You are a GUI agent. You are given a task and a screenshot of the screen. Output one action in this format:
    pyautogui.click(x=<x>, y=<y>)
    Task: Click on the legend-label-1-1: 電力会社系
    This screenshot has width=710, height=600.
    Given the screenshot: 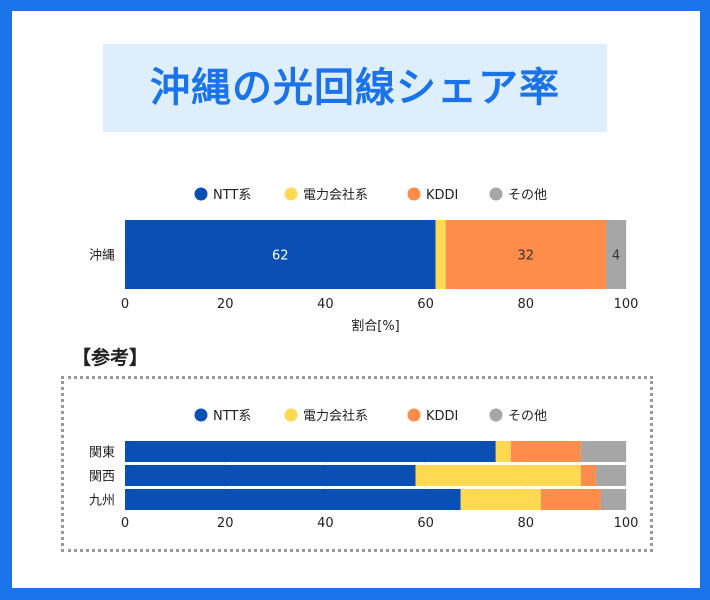 What is the action you would take?
    pyautogui.click(x=335, y=416)
    